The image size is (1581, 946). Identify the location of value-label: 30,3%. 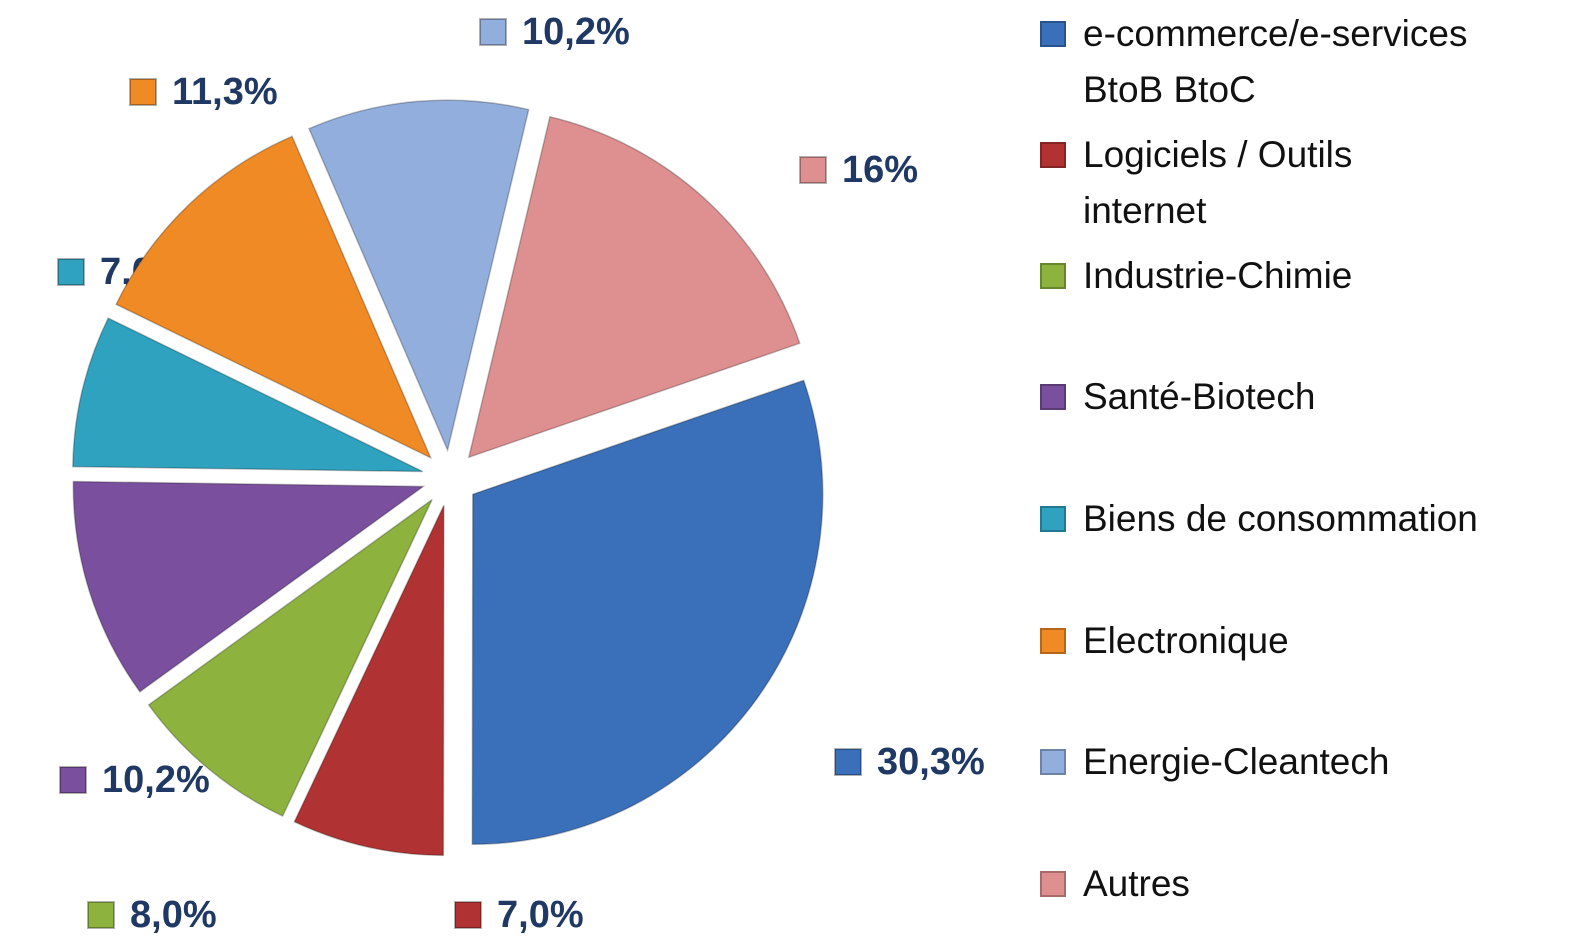
(931, 762).